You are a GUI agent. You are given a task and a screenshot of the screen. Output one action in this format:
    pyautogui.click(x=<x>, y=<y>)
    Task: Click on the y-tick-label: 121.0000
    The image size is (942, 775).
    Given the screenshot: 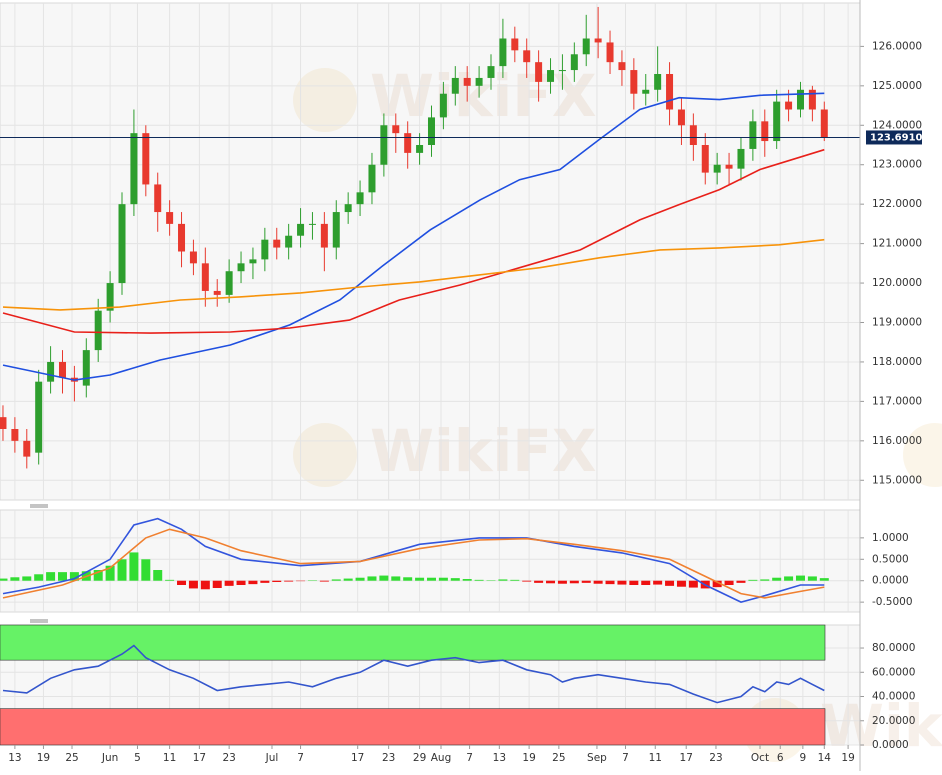 What is the action you would take?
    pyautogui.click(x=897, y=244)
    